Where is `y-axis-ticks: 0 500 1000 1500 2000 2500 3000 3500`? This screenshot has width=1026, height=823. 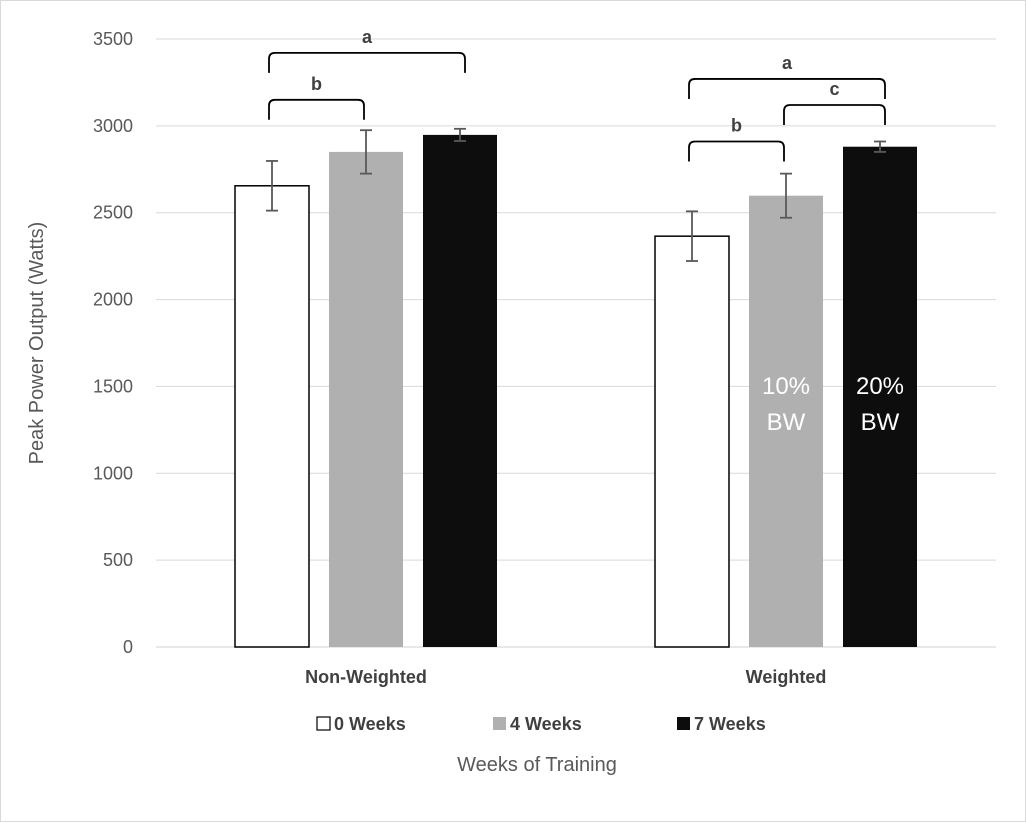 y-axis-ticks: 0 500 1000 1500 2000 2500 3000 3500 is located at coordinates (113, 343).